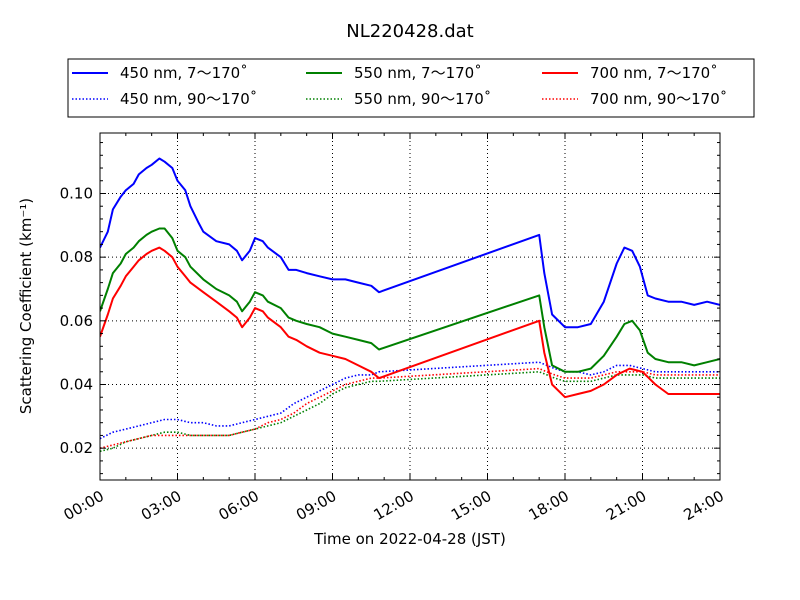 This screenshot has height=600, width=800. I want to click on x-axis-label: Time on 2022-04-28 (JST), so click(409, 539).